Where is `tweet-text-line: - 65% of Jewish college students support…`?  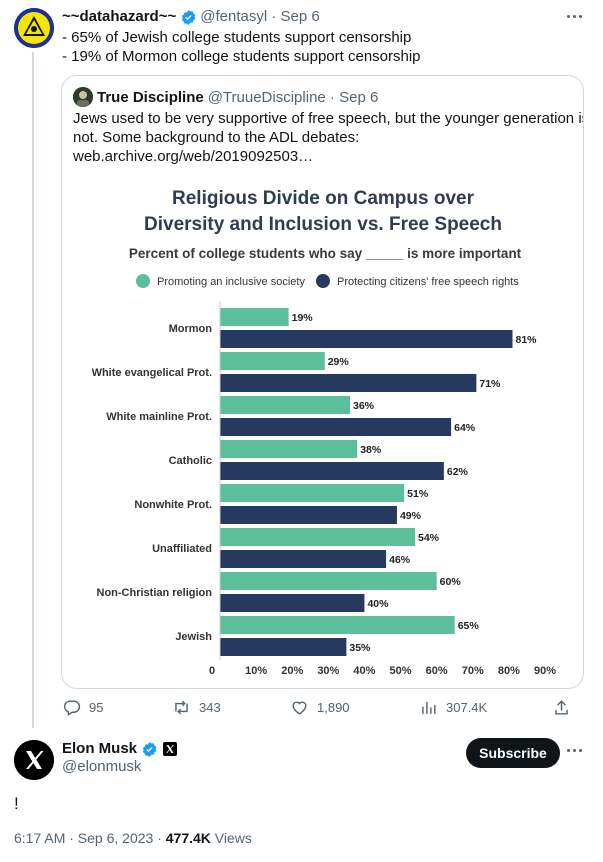 tweet-text-line: - 65% of Jewish college students support… is located at coordinates (237, 37).